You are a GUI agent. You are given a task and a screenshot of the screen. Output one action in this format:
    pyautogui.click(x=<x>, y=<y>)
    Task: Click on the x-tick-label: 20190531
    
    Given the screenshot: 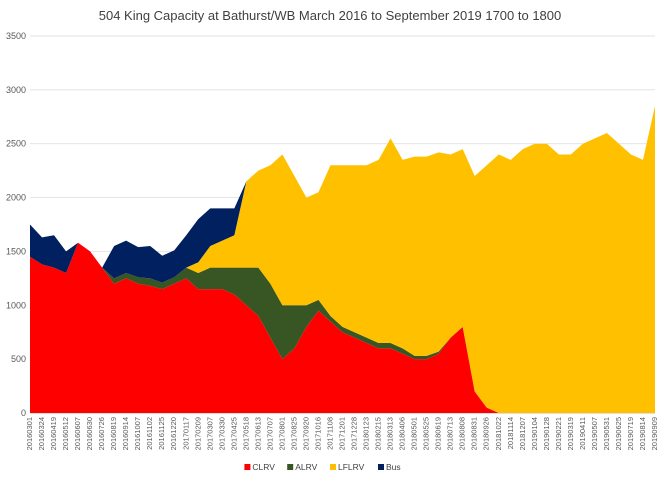 What is the action you would take?
    pyautogui.click(x=606, y=433)
    